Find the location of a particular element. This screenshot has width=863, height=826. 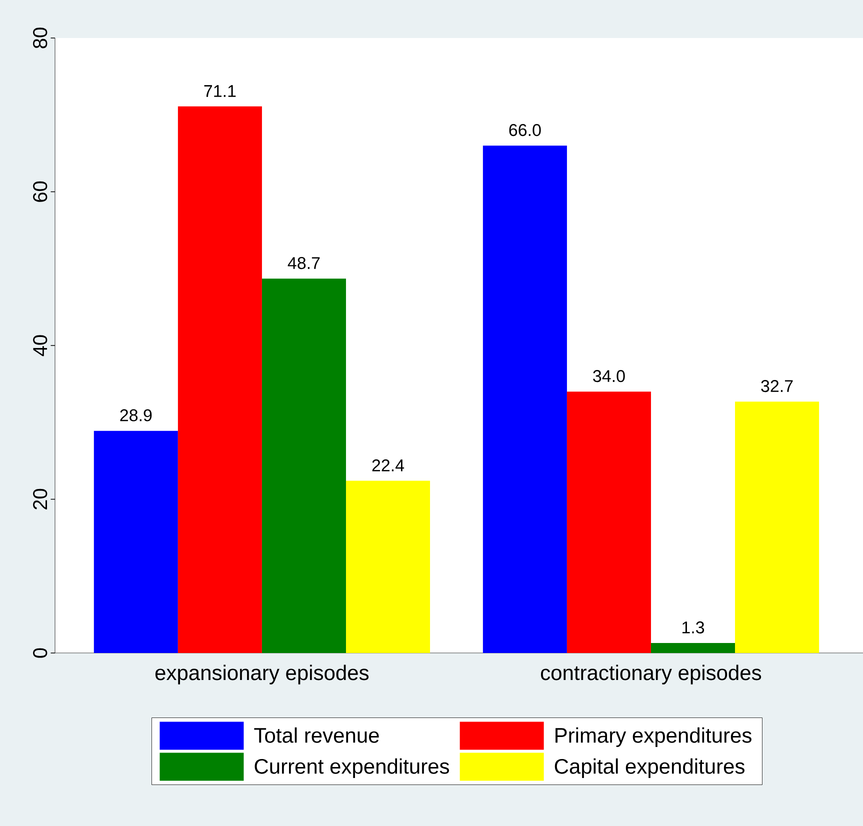

legend-label: Total revenue is located at coordinates (316, 735).